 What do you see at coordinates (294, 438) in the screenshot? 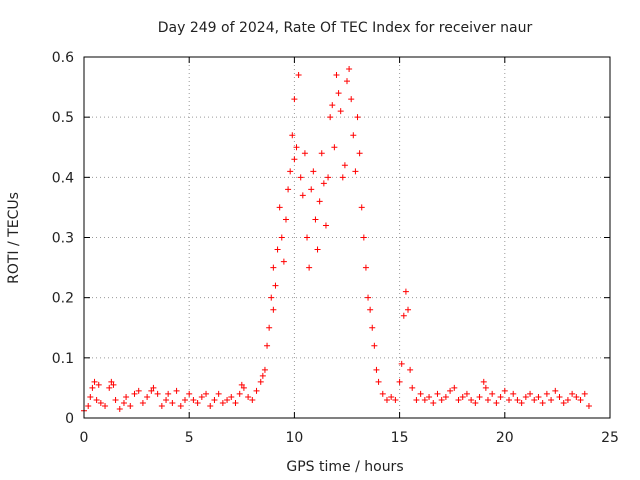
I see `x-tick-label: 10` at bounding box center [294, 438].